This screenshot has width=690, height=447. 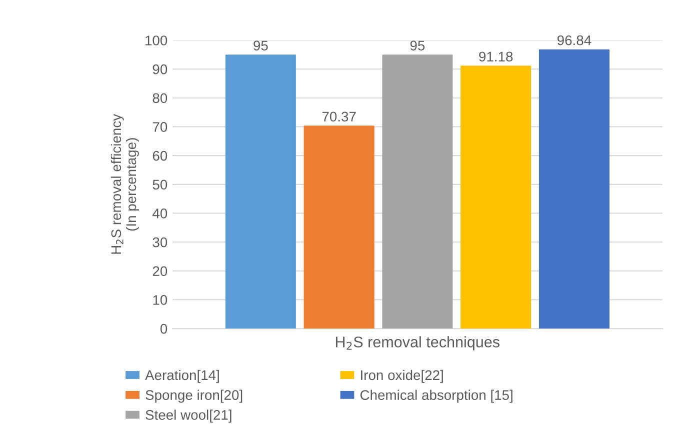 I want to click on y-axis-title: H$_{2}$S removal efficiency (In percentage), so click(x=124, y=184).